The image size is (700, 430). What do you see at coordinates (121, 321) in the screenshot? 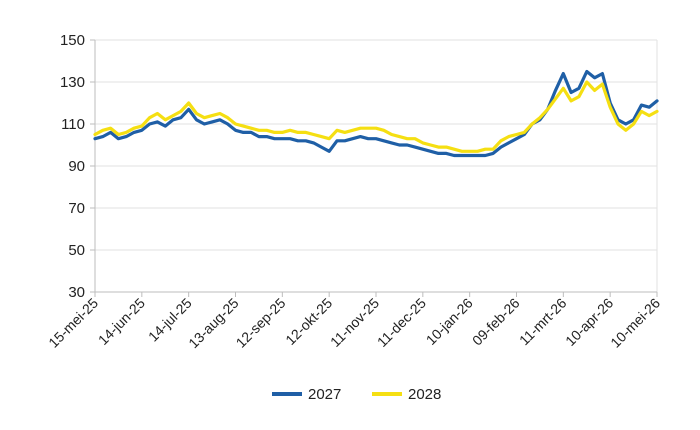
I see `x-tick-label: 14-jun-25` at bounding box center [121, 321].